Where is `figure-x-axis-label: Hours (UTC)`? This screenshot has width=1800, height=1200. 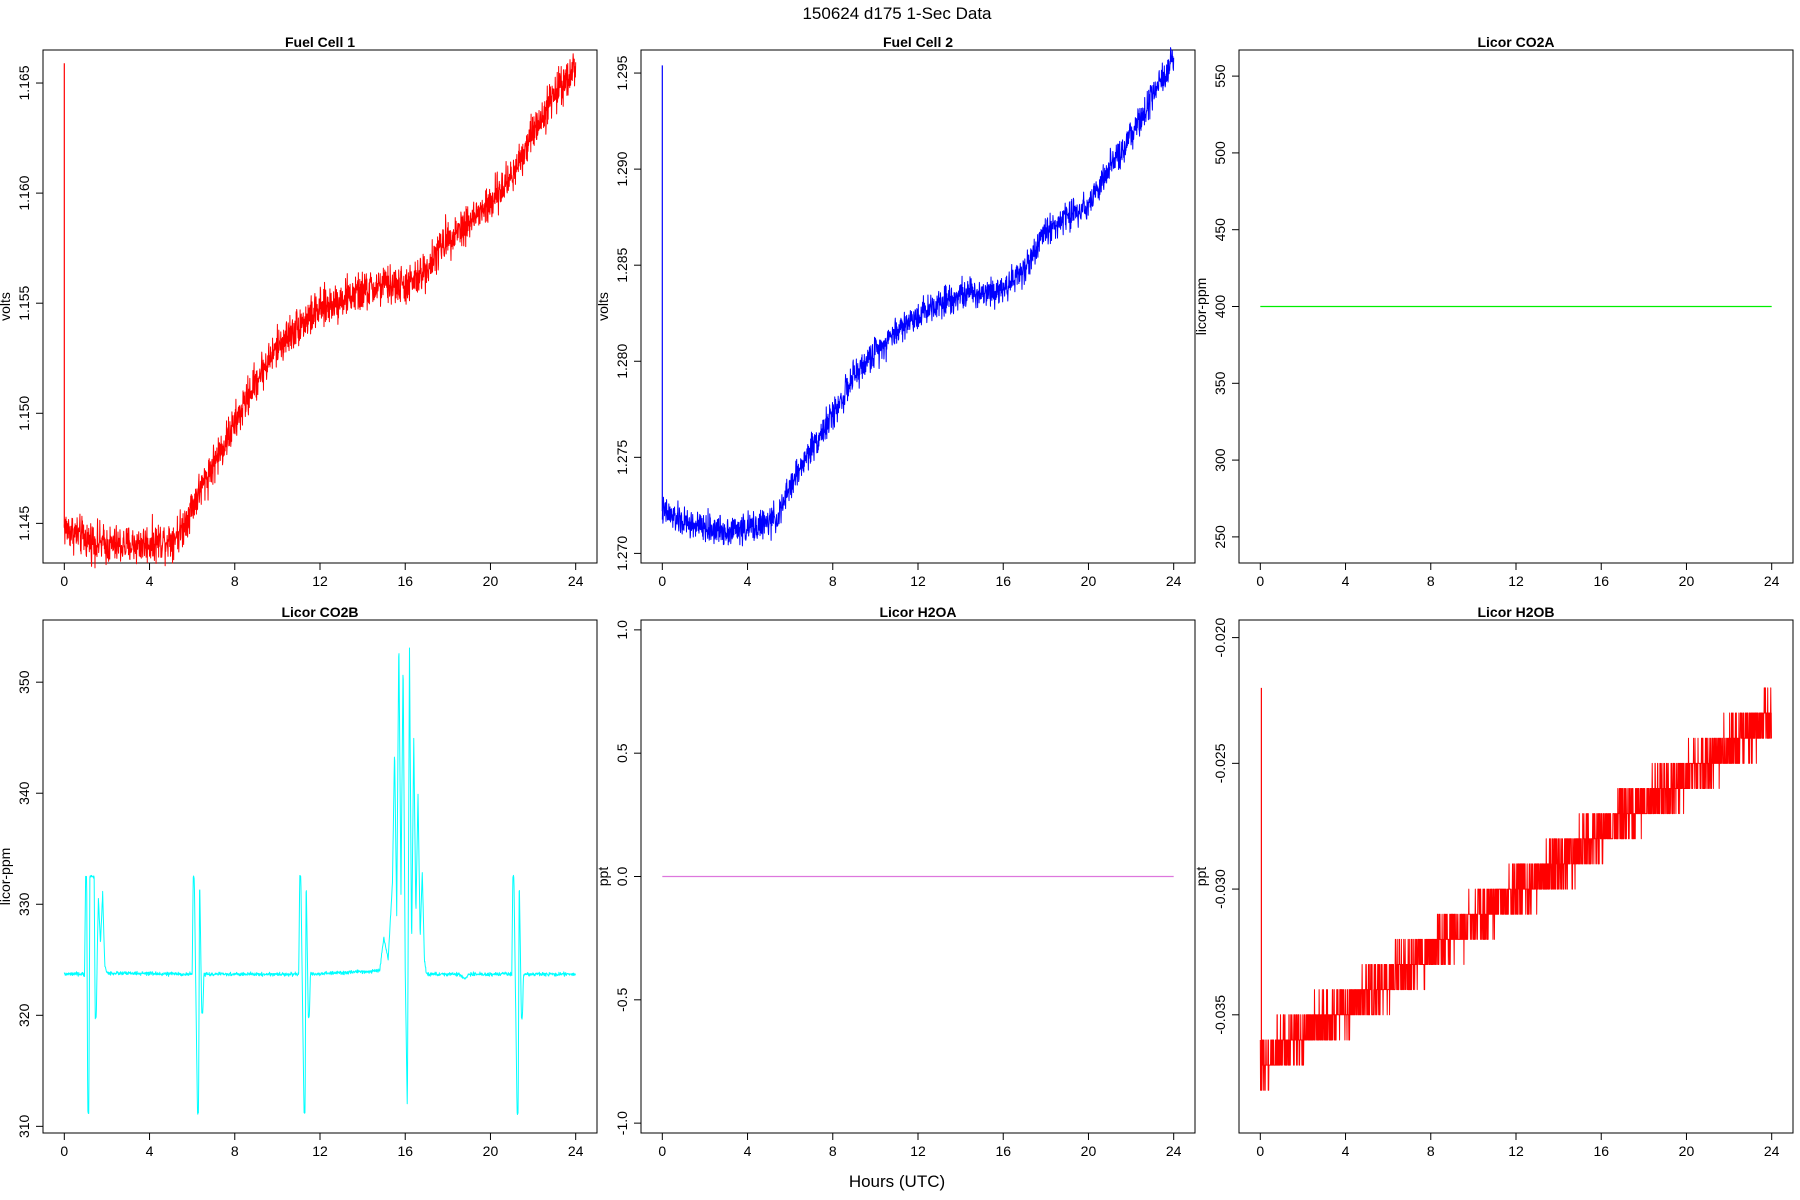
figure-x-axis-label: Hours (UTC) is located at coordinates (897, 1181).